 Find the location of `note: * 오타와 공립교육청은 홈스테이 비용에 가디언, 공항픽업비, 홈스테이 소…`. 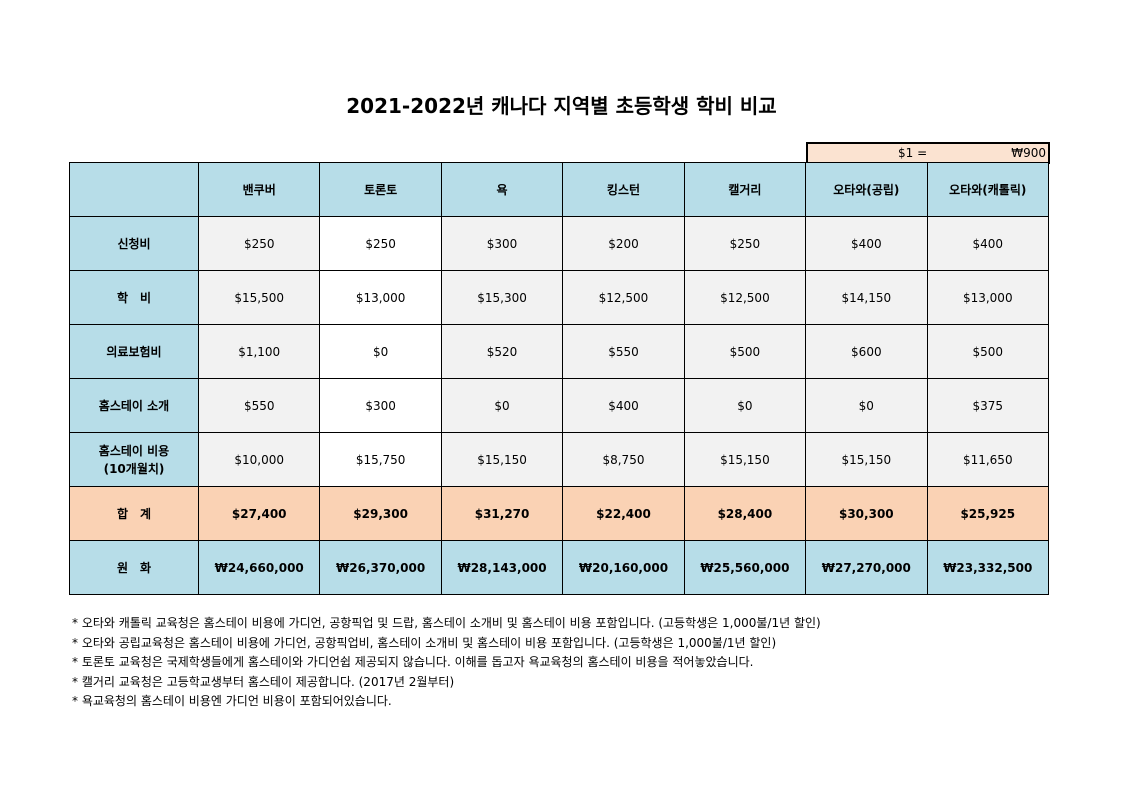

note: * 오타와 공립교육청은 홈스테이 비용에 가디언, 공항픽업비, 홈스테이 소… is located at coordinates (424, 642).